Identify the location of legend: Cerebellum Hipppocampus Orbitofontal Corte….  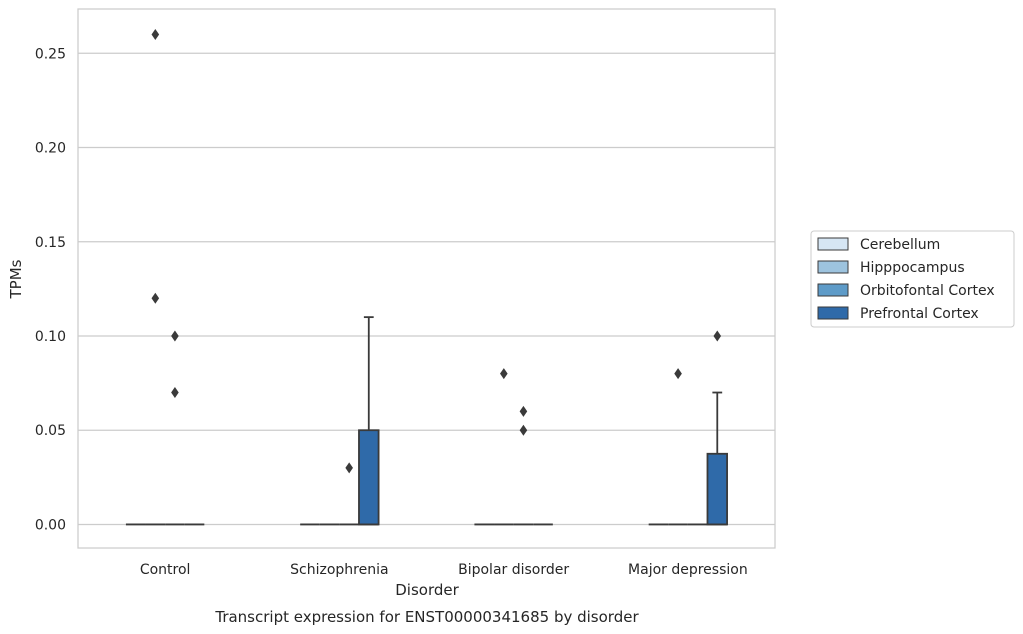
(912, 279).